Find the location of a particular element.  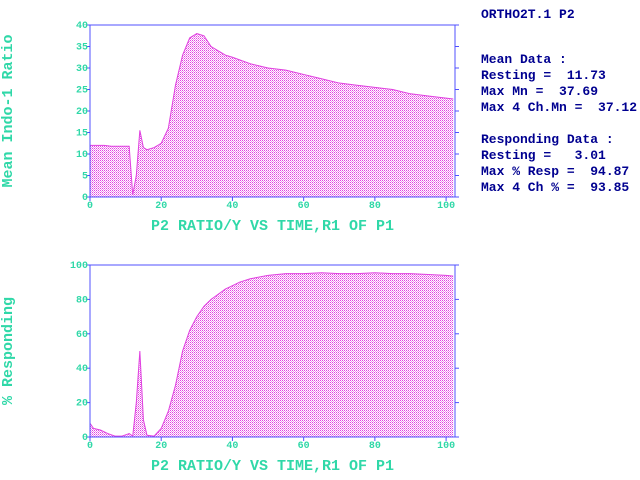

y-tick-label: 60 is located at coordinates (82, 335).